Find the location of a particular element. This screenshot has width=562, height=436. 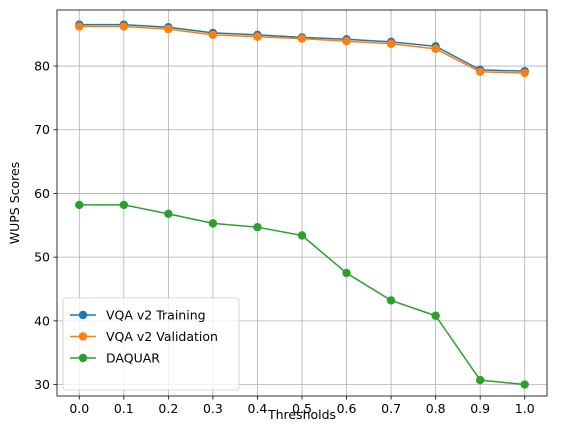

legend-label: VQA v2 Validation is located at coordinates (162, 336).